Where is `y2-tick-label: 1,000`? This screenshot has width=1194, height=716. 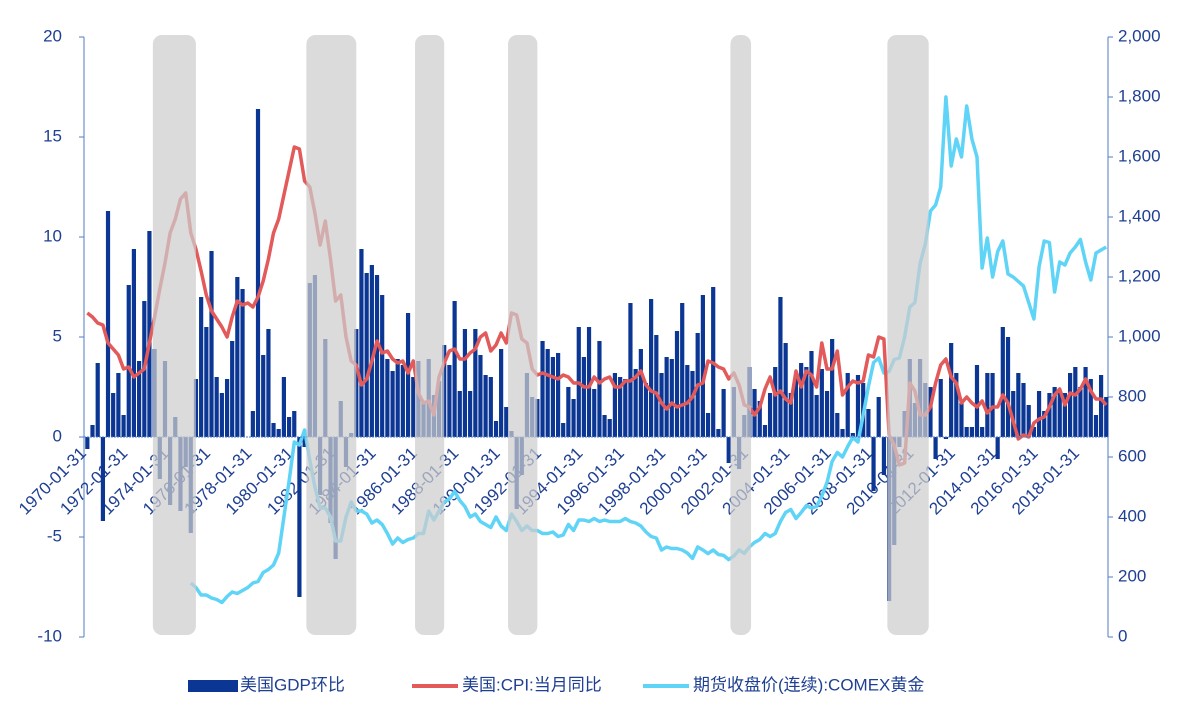 y2-tick-label: 1,000 is located at coordinates (1139, 335).